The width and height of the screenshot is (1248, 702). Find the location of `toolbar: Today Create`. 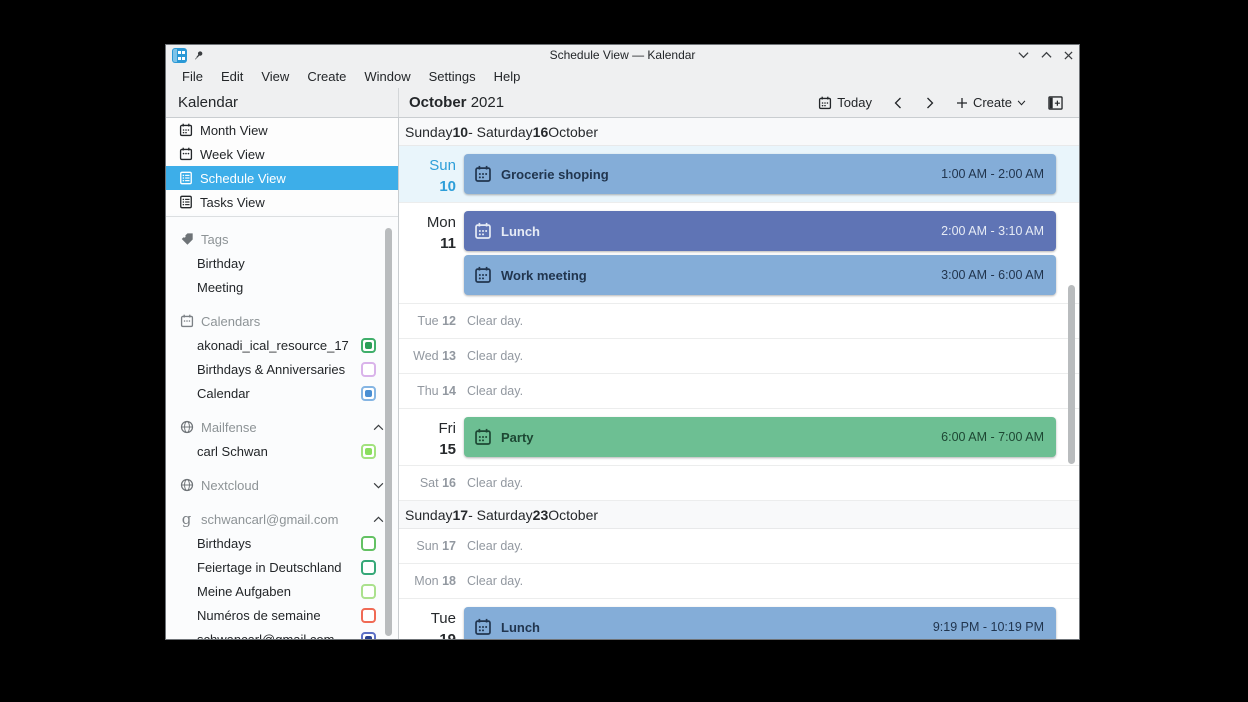

toolbar: Today Create is located at coordinates (941, 102).